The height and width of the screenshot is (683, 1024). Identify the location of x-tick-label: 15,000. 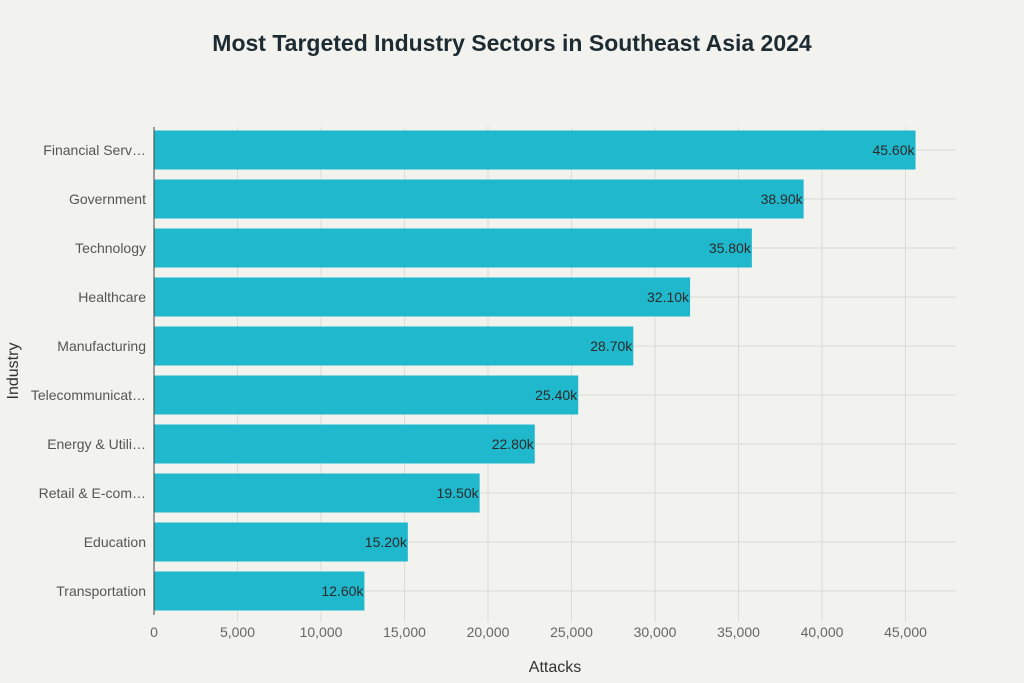
(404, 632).